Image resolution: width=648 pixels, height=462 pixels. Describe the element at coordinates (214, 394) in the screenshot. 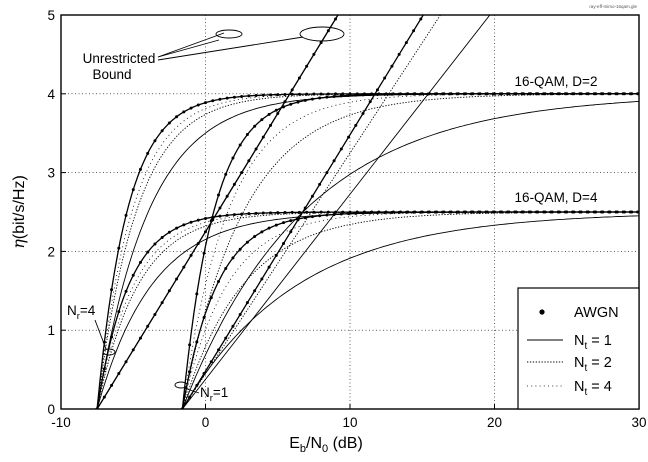

I see `annotation-nr1: Nr=1` at that location.